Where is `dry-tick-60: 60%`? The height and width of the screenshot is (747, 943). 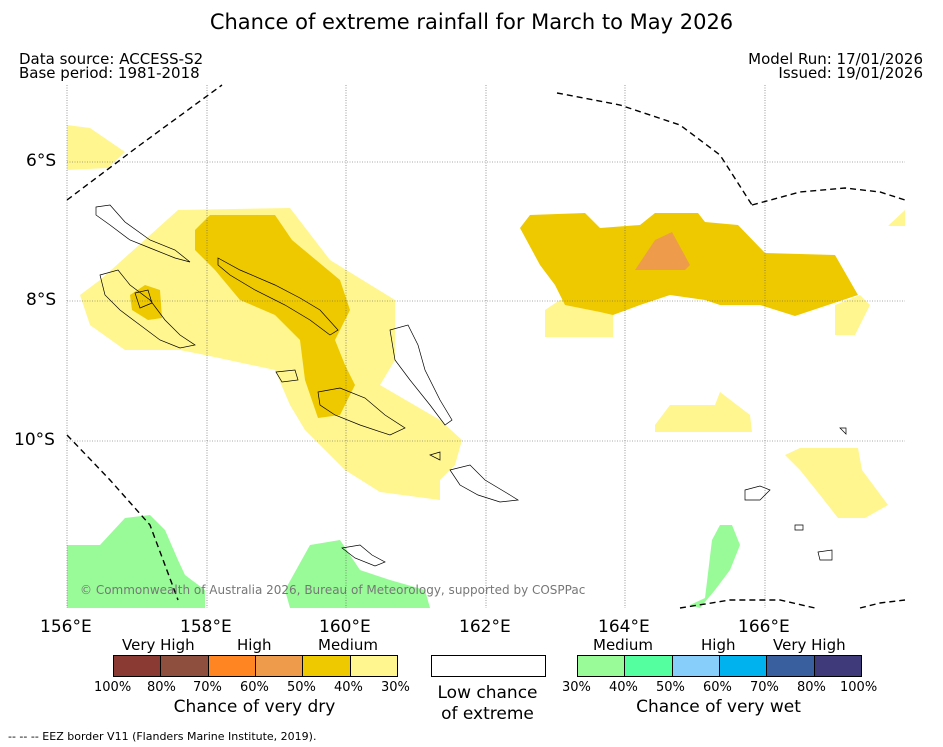
dry-tick-60: 60% is located at coordinates (254, 687).